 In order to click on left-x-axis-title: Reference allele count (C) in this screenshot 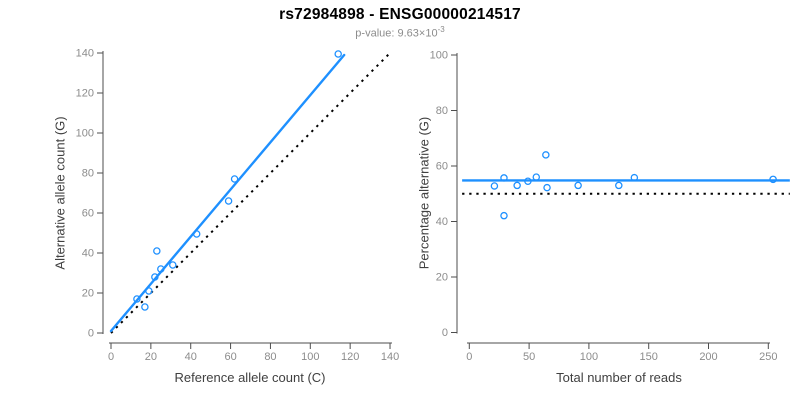, I will do `click(250, 377)`.